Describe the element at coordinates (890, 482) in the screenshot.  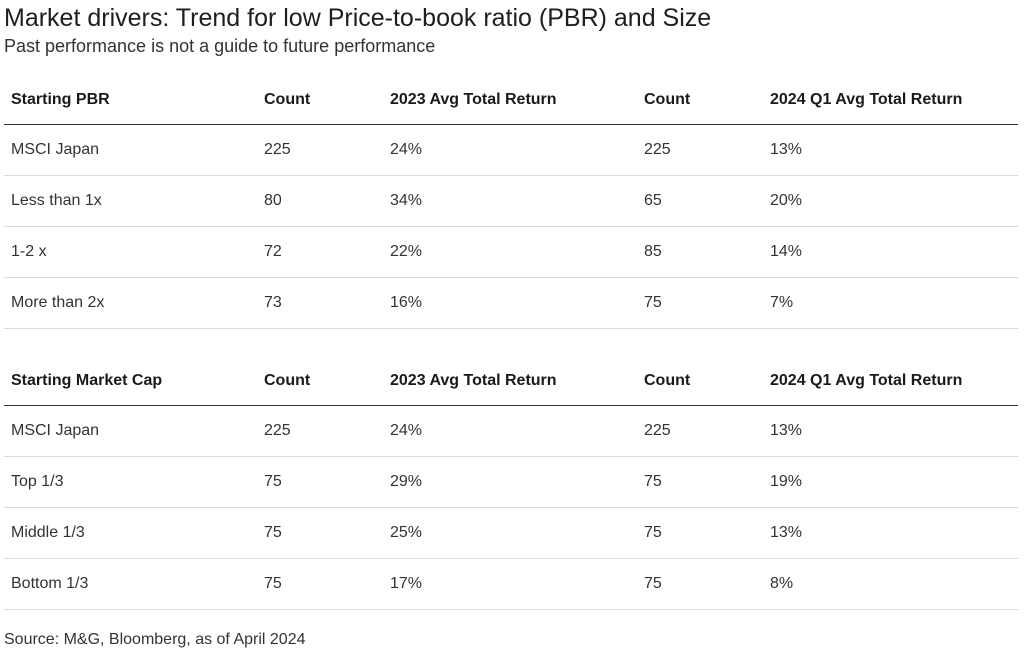
I see `table-cell: 19%` at that location.